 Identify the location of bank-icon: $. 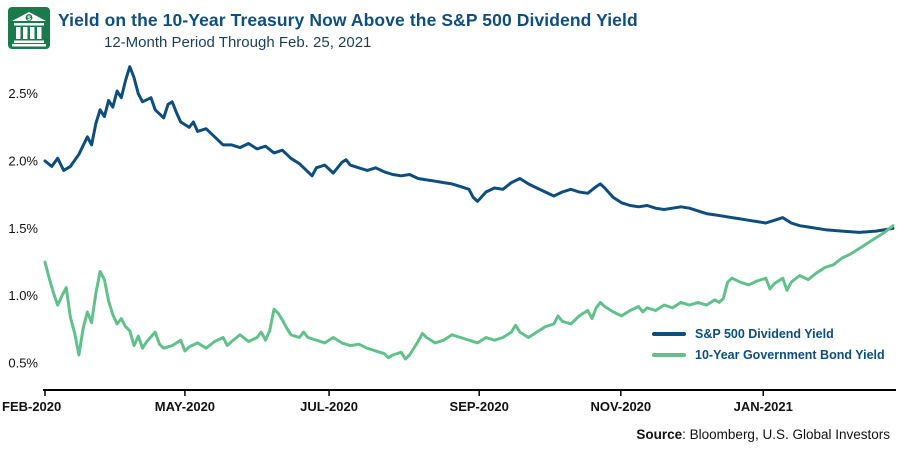
(29, 28).